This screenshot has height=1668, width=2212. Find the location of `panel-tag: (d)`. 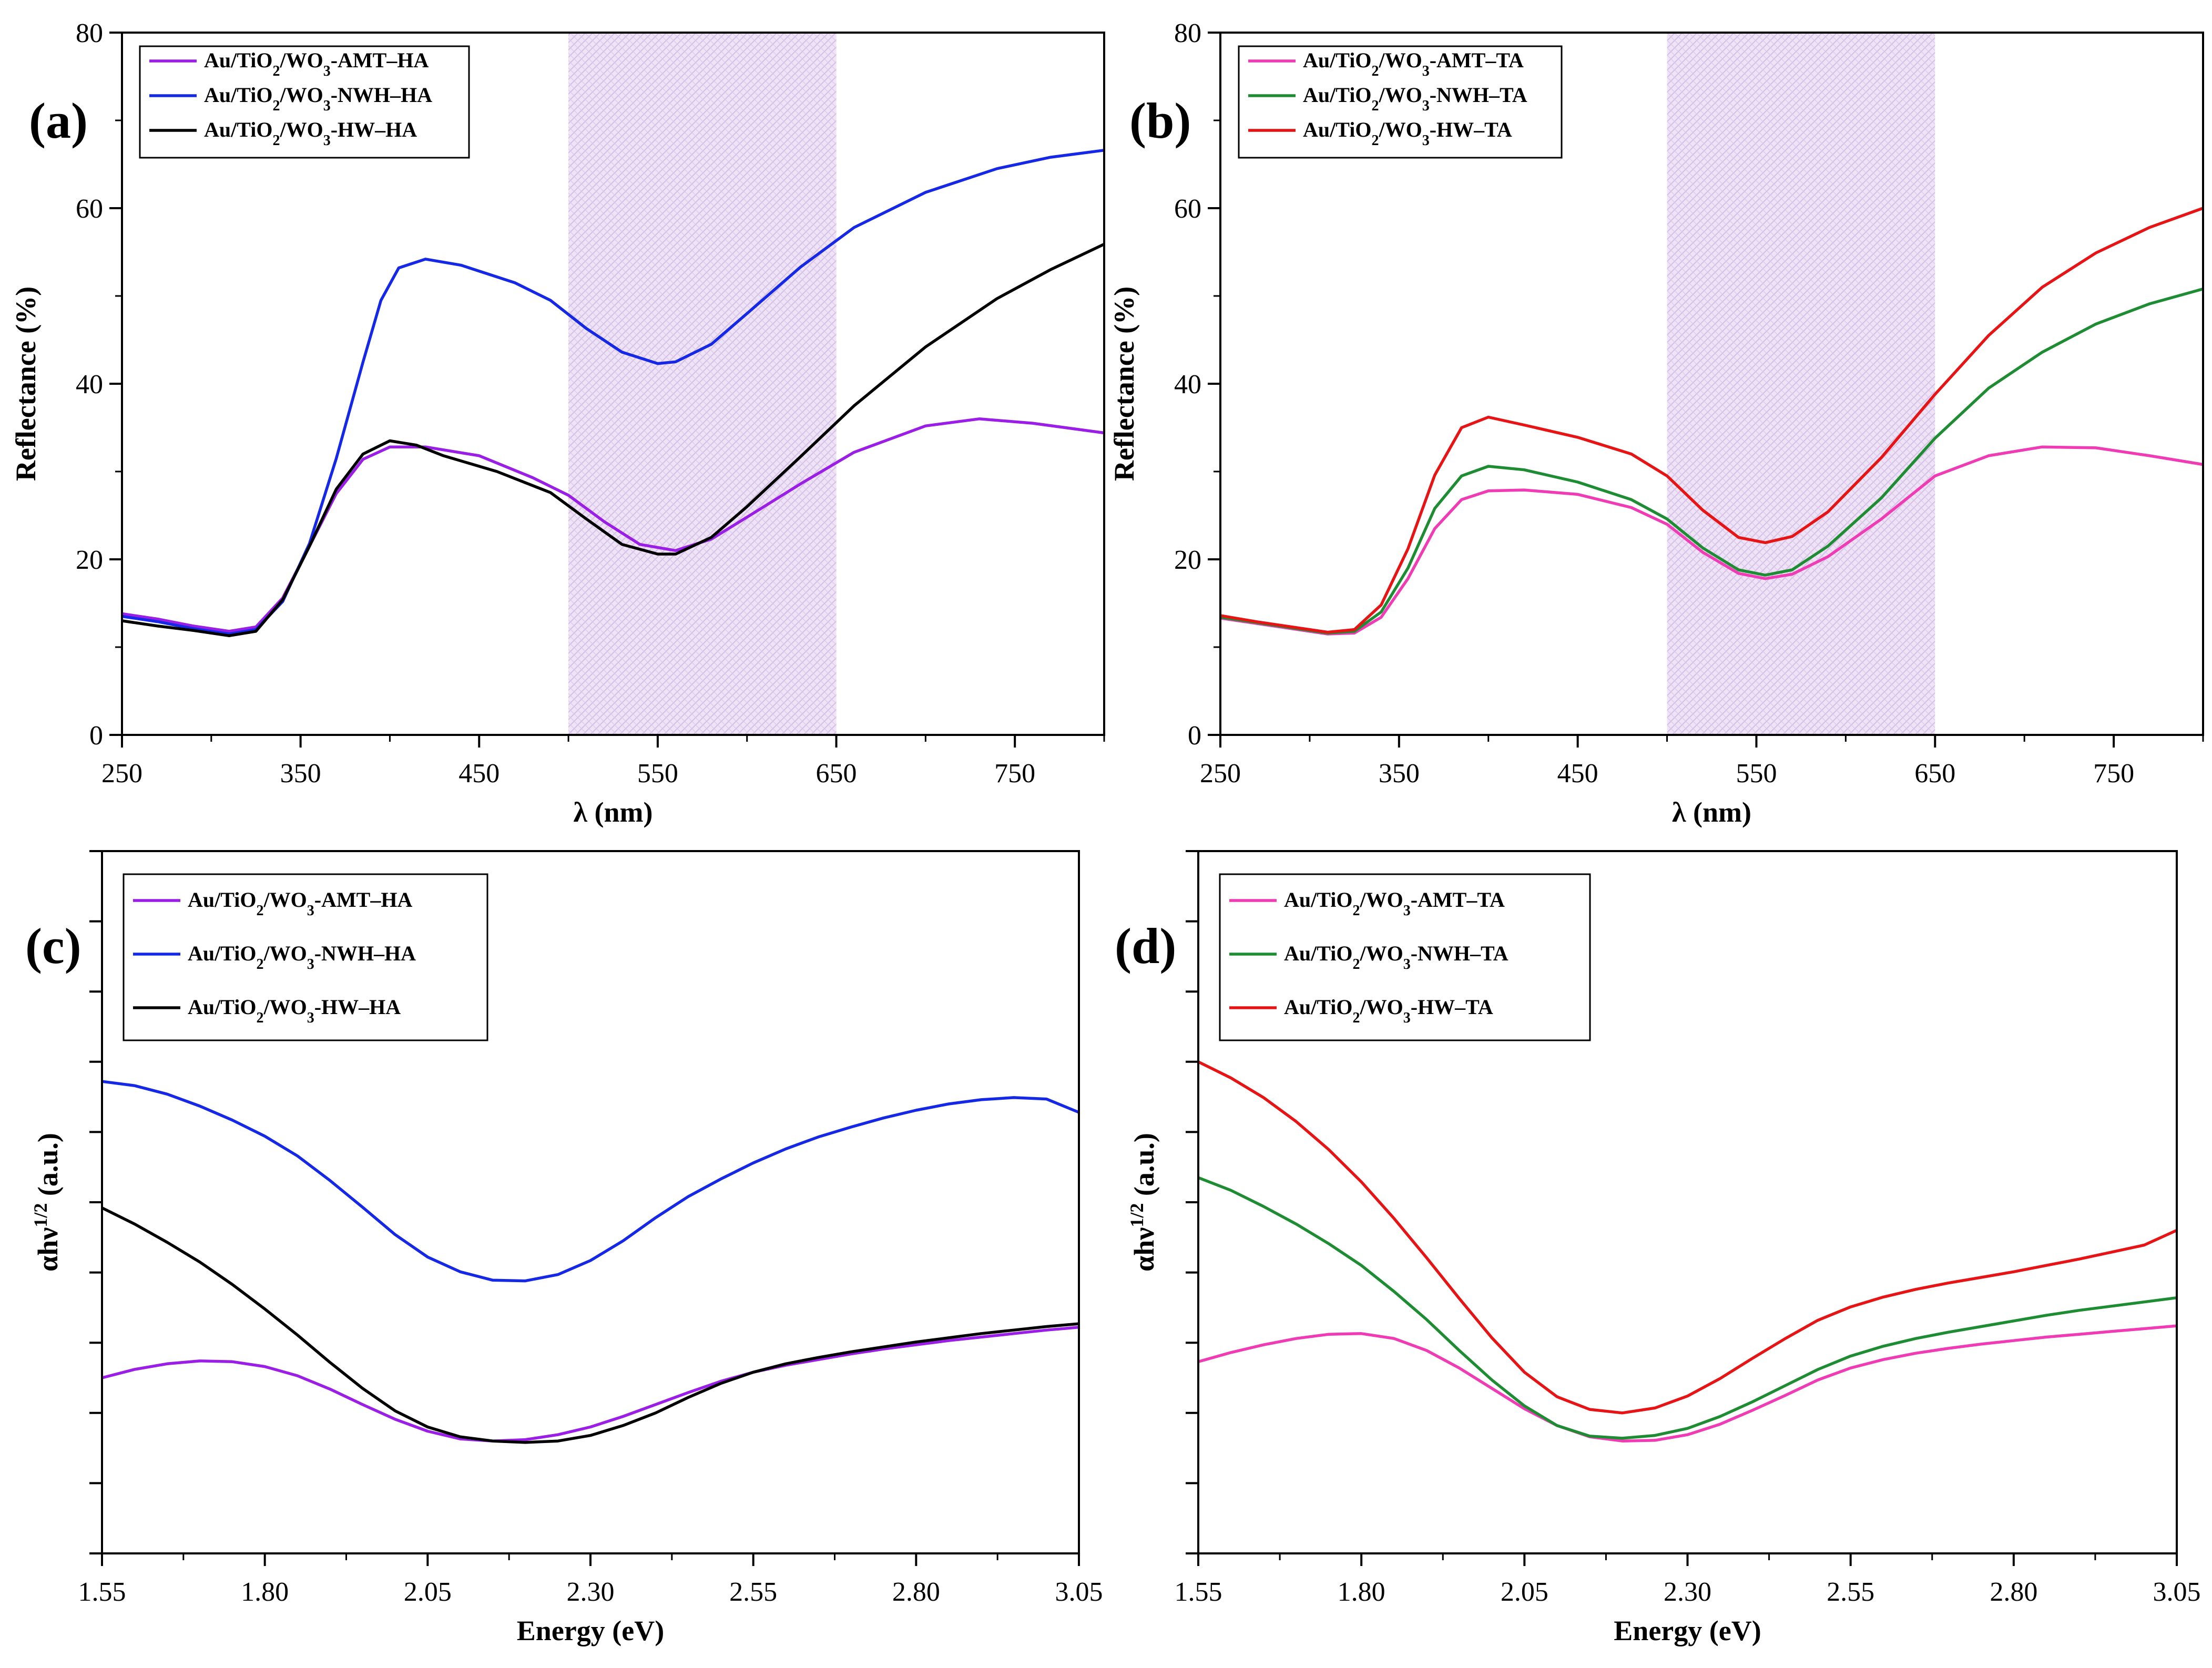

panel-tag: (d) is located at coordinates (1145, 946).